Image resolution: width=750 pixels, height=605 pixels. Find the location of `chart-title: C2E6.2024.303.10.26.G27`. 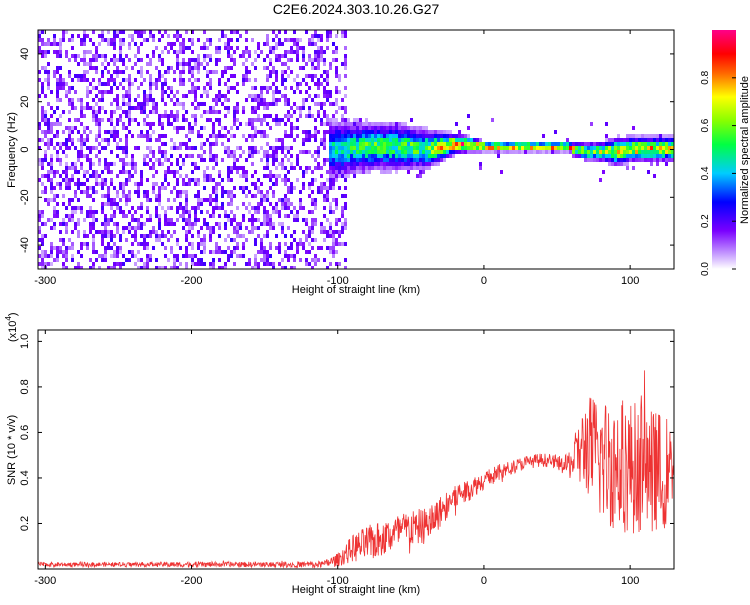

chart-title: C2E6.2024.303.10.26.G27 is located at coordinates (356, 9).